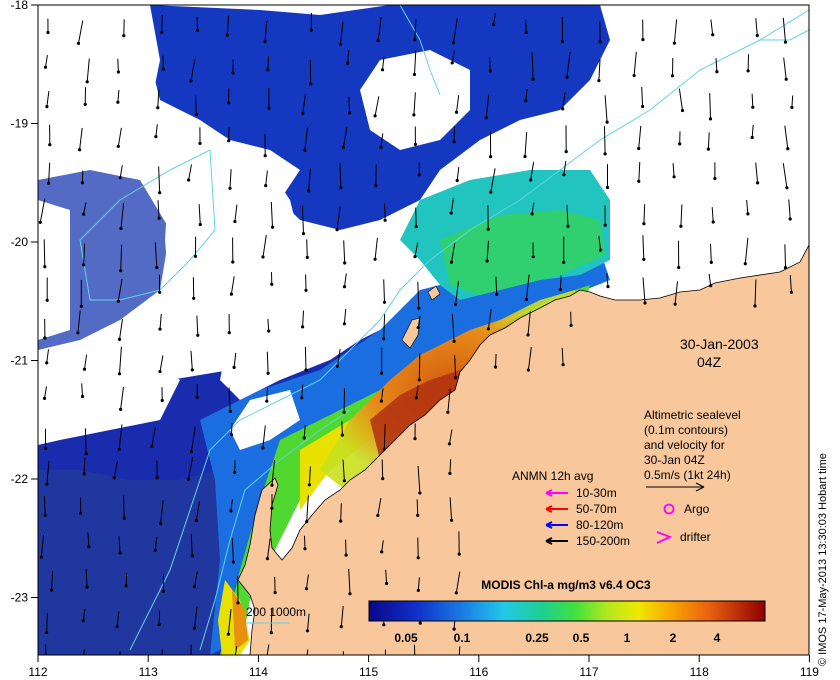 The height and width of the screenshot is (680, 840). Describe the element at coordinates (406, 638) in the screenshot. I see `colorbar-tick-label: 0.05` at that location.